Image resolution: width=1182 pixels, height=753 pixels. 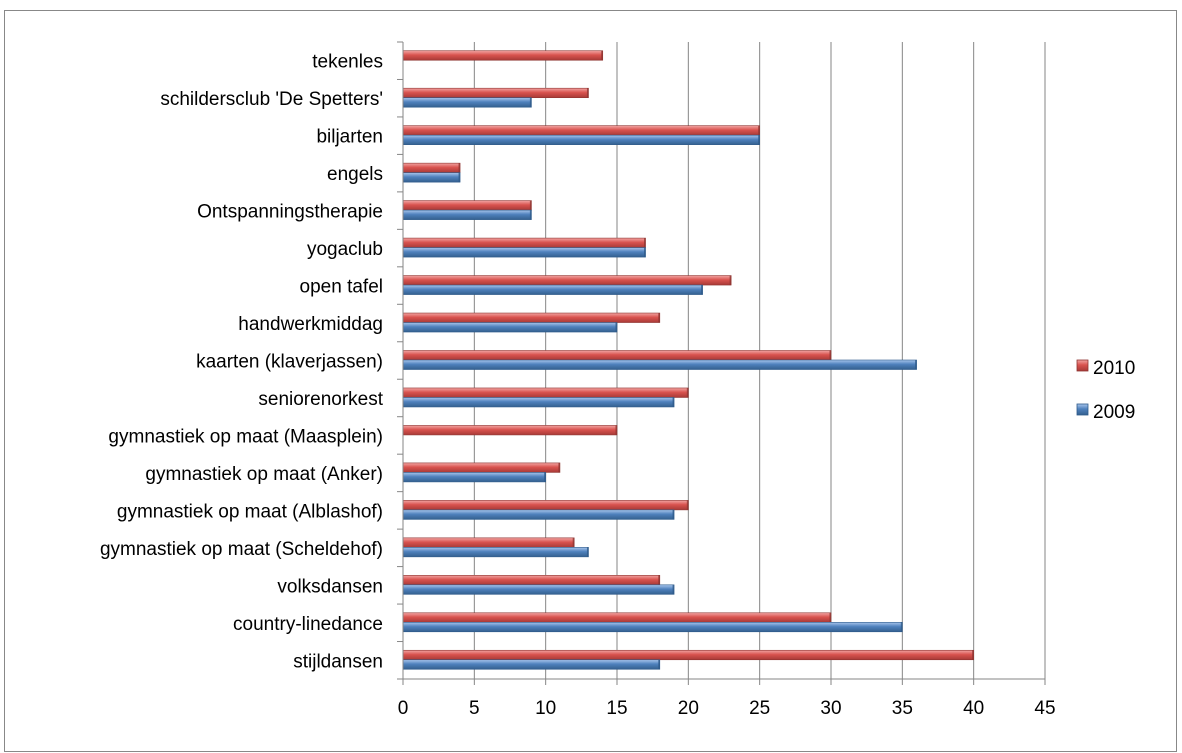 I want to click on category-label: Ontspanningstherapie, so click(x=290, y=212).